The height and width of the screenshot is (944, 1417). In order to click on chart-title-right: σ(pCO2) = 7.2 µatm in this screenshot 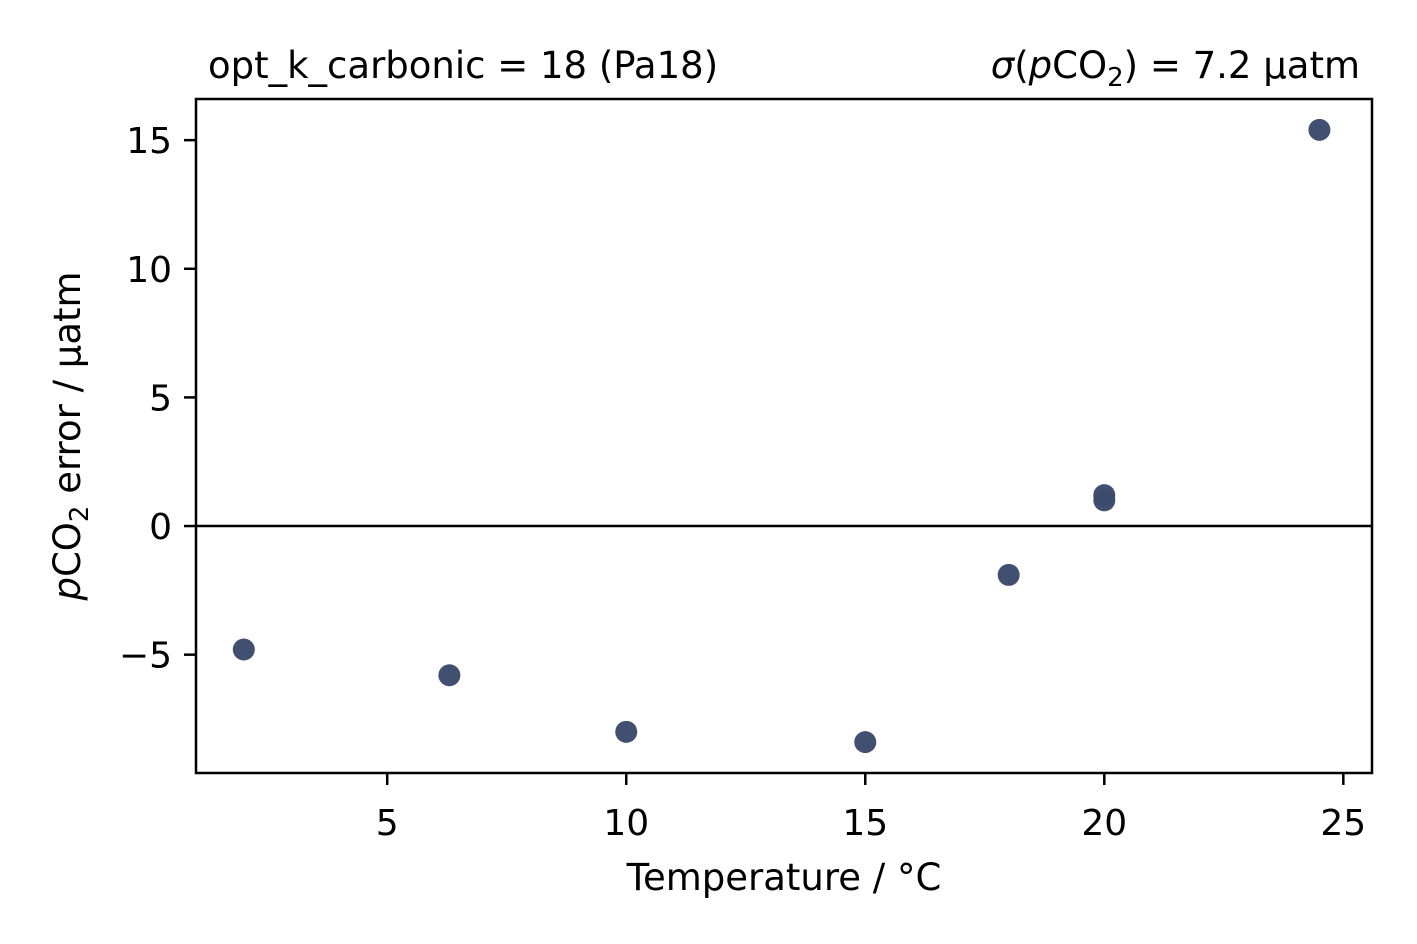, I will do `click(1175, 68)`.